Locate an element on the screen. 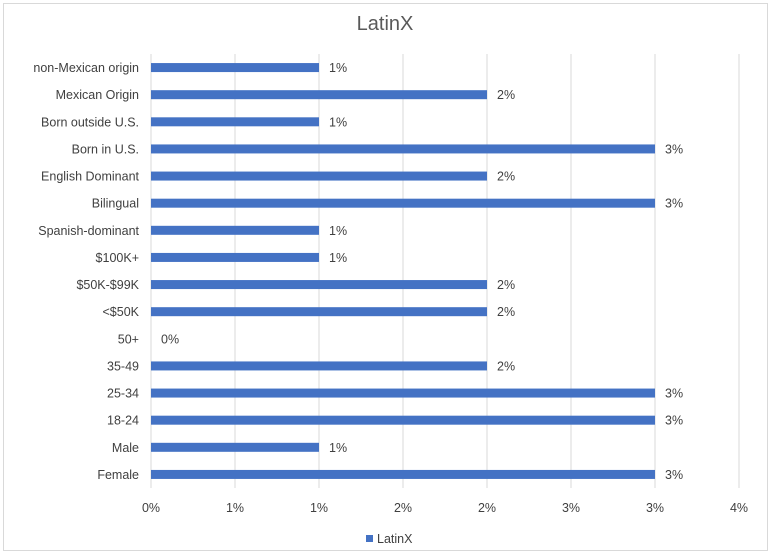 The width and height of the screenshot is (777, 559). legend: LatinX is located at coordinates (389, 539).